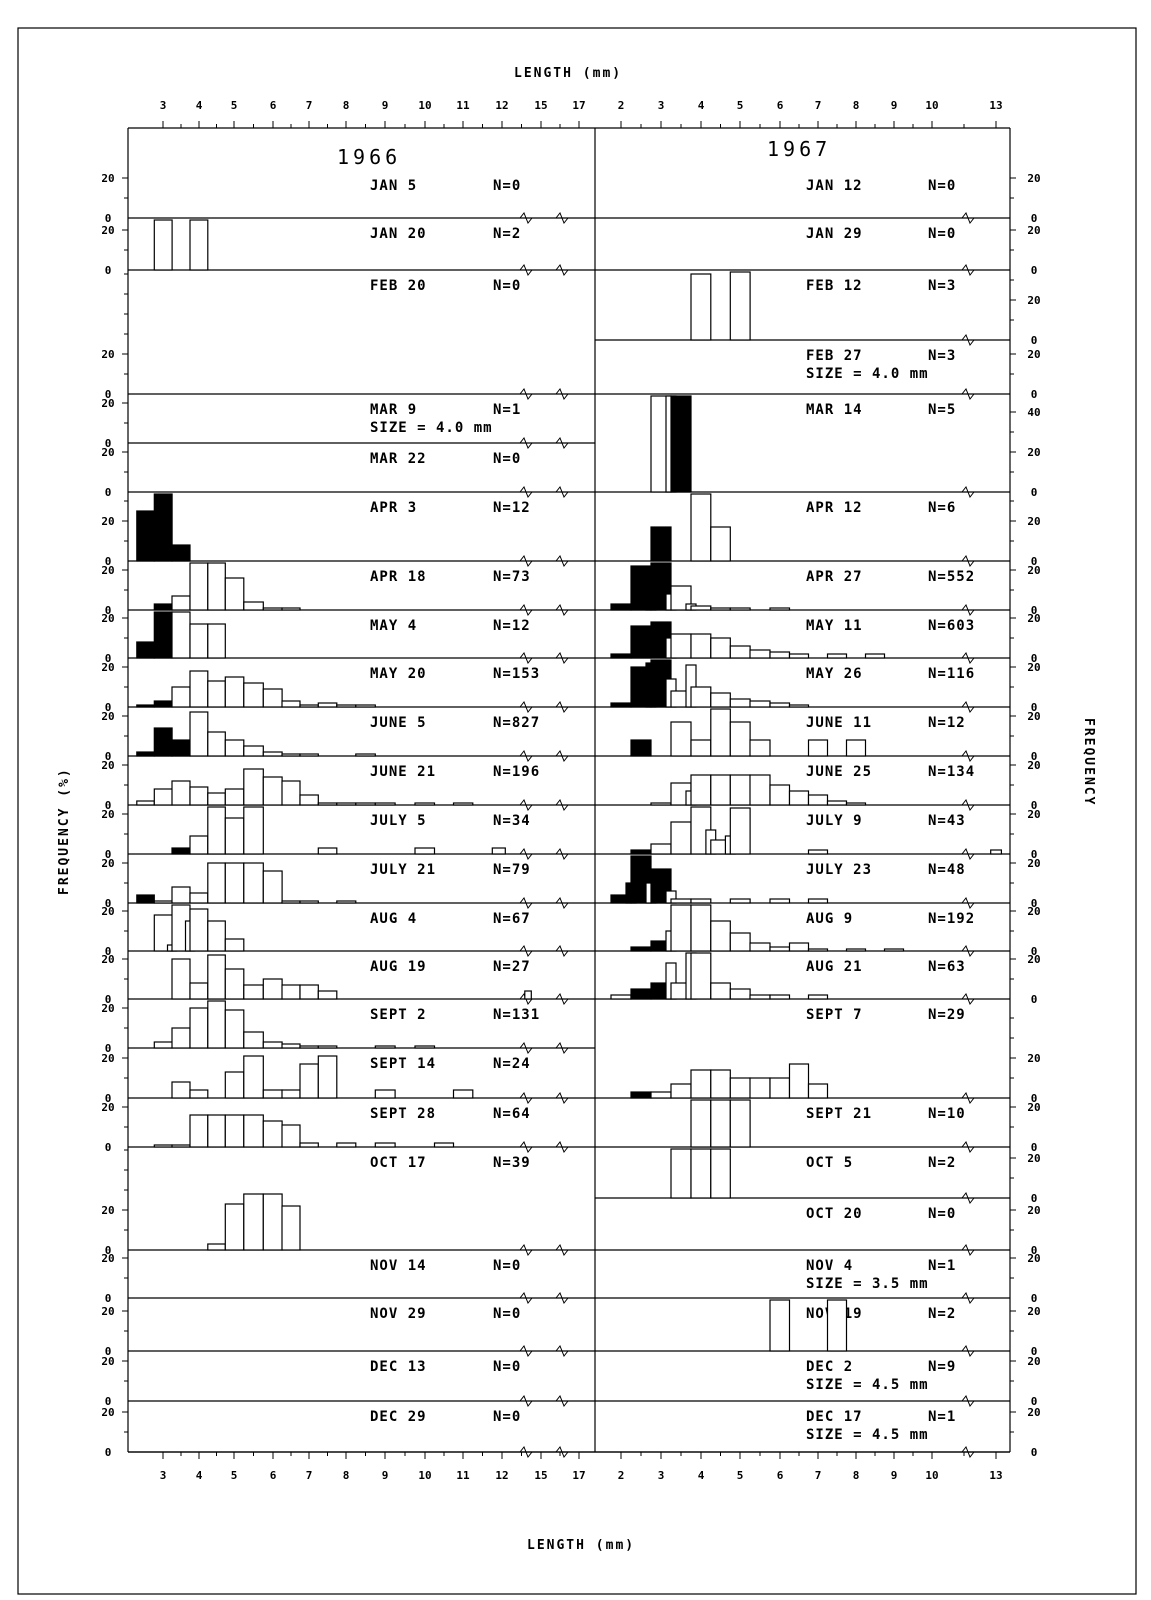  I want to click on x-tick-label-top-1967-3: 3, so click(661, 105).